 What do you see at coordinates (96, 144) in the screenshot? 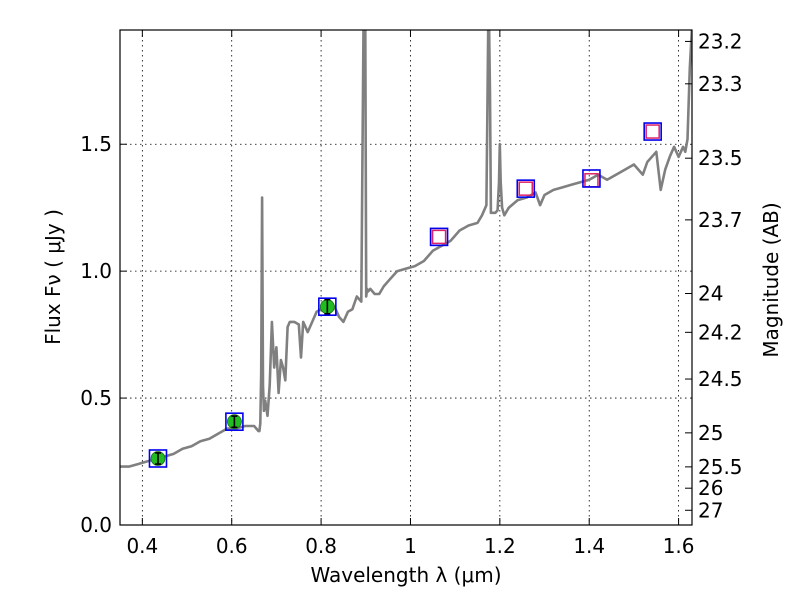
I see `y-tick-label: 1.5` at bounding box center [96, 144].